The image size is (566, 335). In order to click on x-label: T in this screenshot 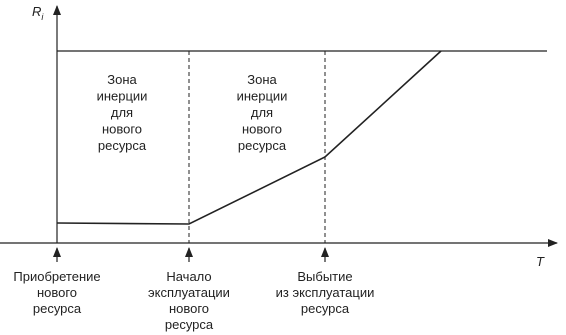, I will do `click(540, 261)`.